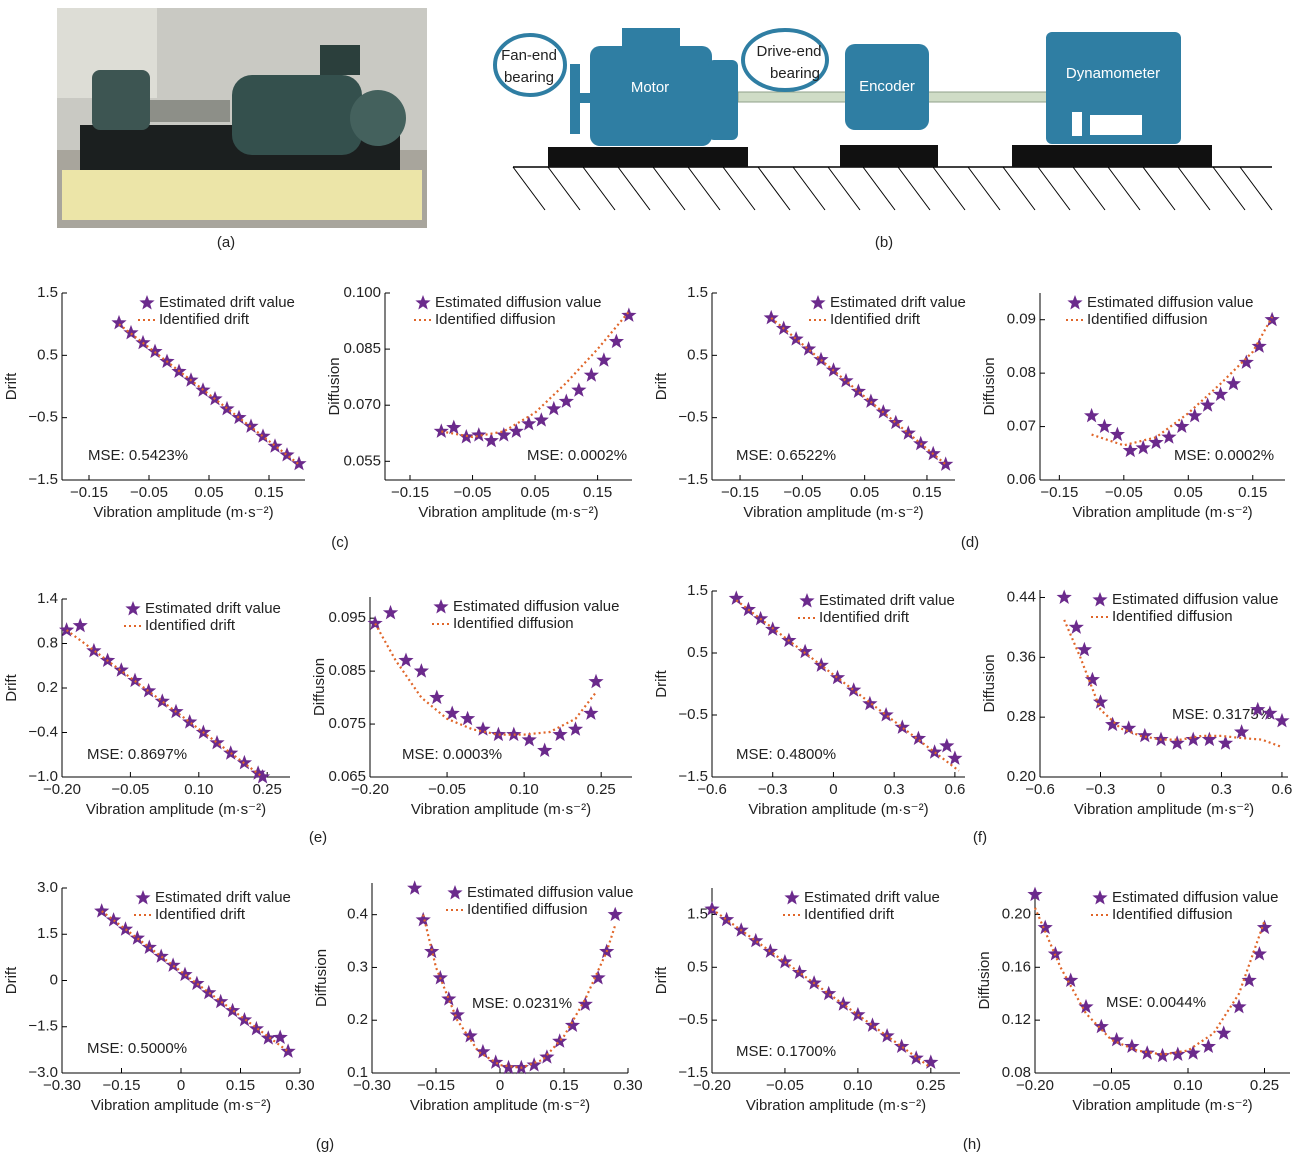 The height and width of the screenshot is (1162, 1304). What do you see at coordinates (1282, 789) in the screenshot?
I see `x-tick-label: 0.6` at bounding box center [1282, 789].